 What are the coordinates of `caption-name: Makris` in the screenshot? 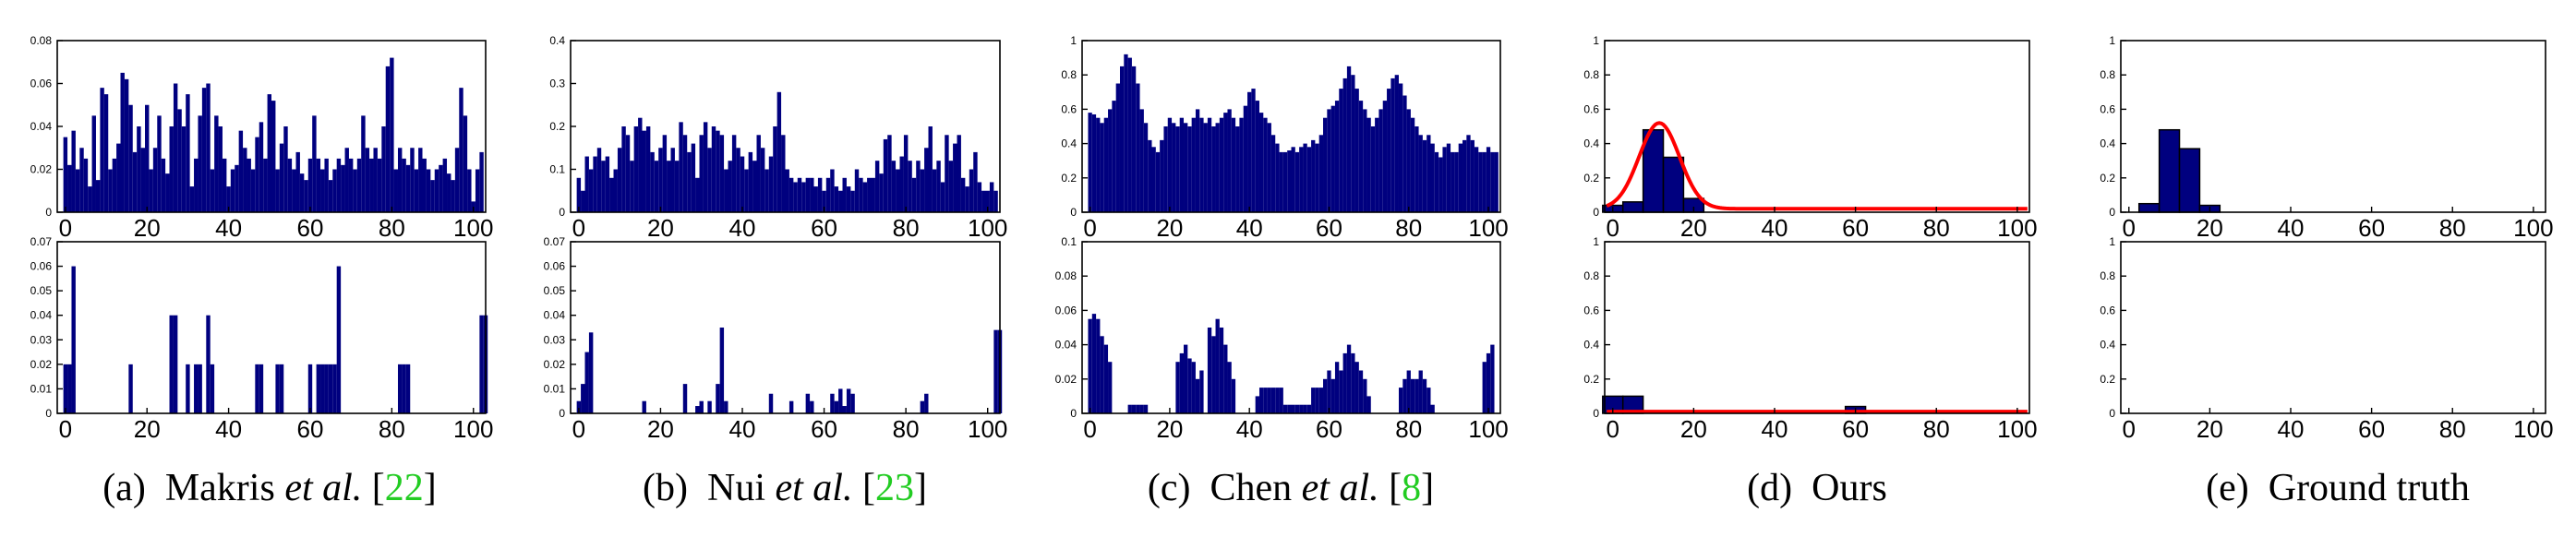 It's located at (225, 488).